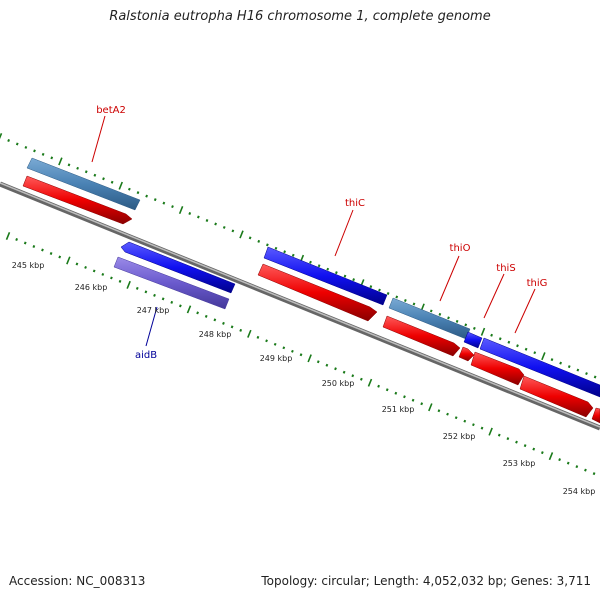 The height and width of the screenshot is (600, 600). Describe the element at coordinates (28, 265) in the screenshot. I see `scale-label: 245 kbp` at that location.